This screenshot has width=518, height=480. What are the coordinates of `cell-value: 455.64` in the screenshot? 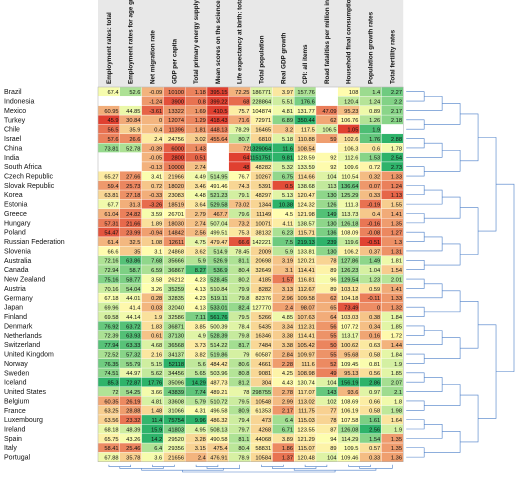 It's located at (218, 140).